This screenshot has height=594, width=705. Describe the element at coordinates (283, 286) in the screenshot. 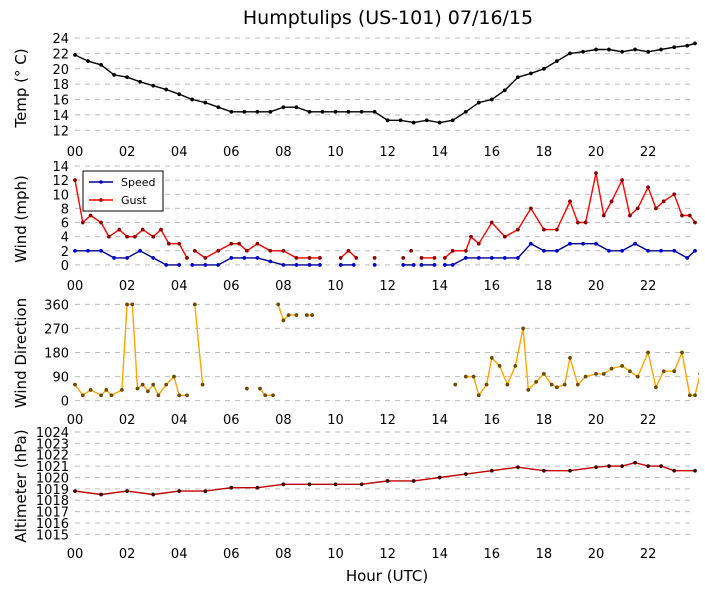

I see `x-tick-label: 08` at that location.